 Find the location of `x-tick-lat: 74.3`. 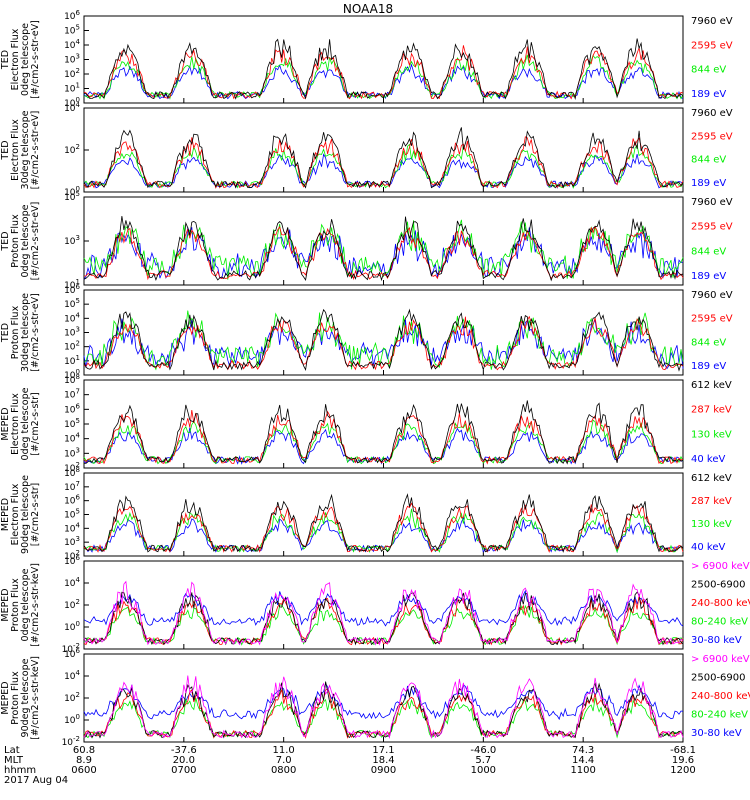

x-tick-lat: 74.3 is located at coordinates (583, 750).